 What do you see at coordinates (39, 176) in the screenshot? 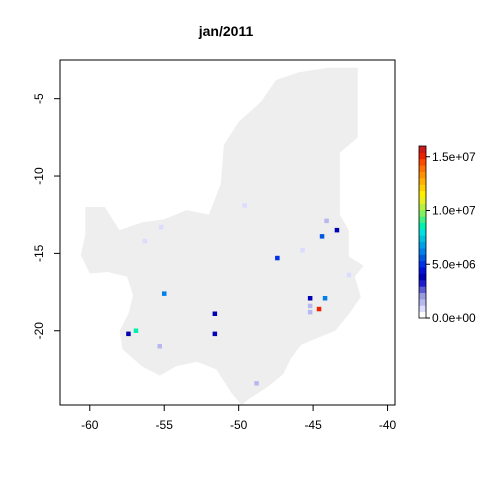
I see `y-tick-label: -10` at bounding box center [39, 176].